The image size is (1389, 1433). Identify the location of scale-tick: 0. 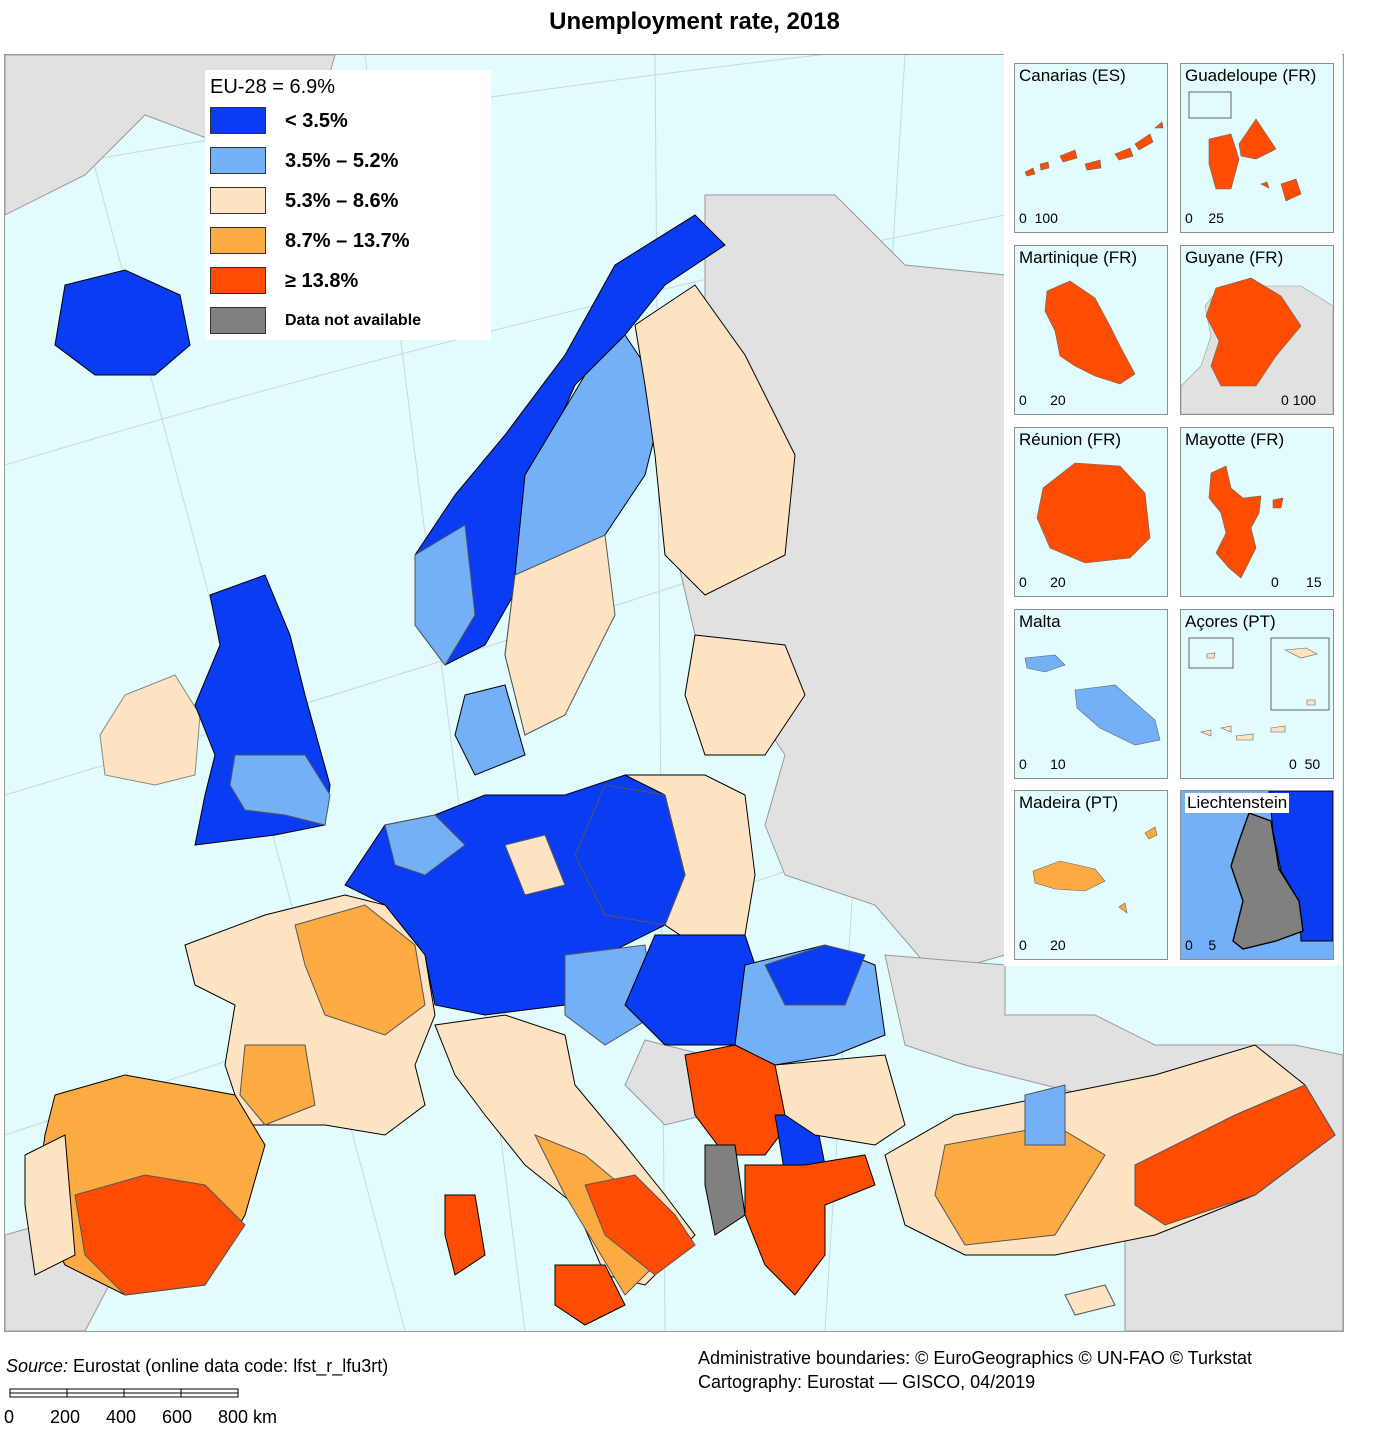
(9, 1417).